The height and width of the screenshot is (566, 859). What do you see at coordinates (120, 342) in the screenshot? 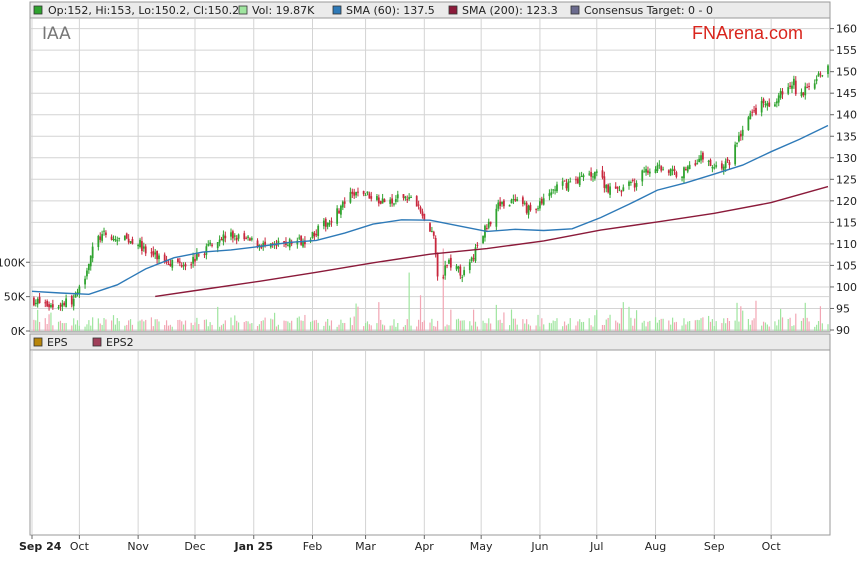
I see `legend-eps2-label: EPS2` at bounding box center [120, 342].